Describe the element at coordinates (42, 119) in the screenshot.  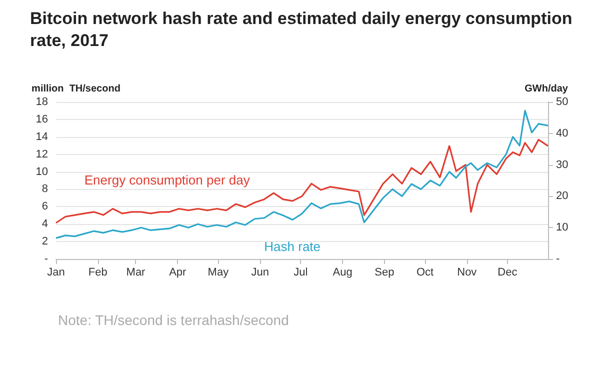
I see `y-tick-label: 16` at that location.